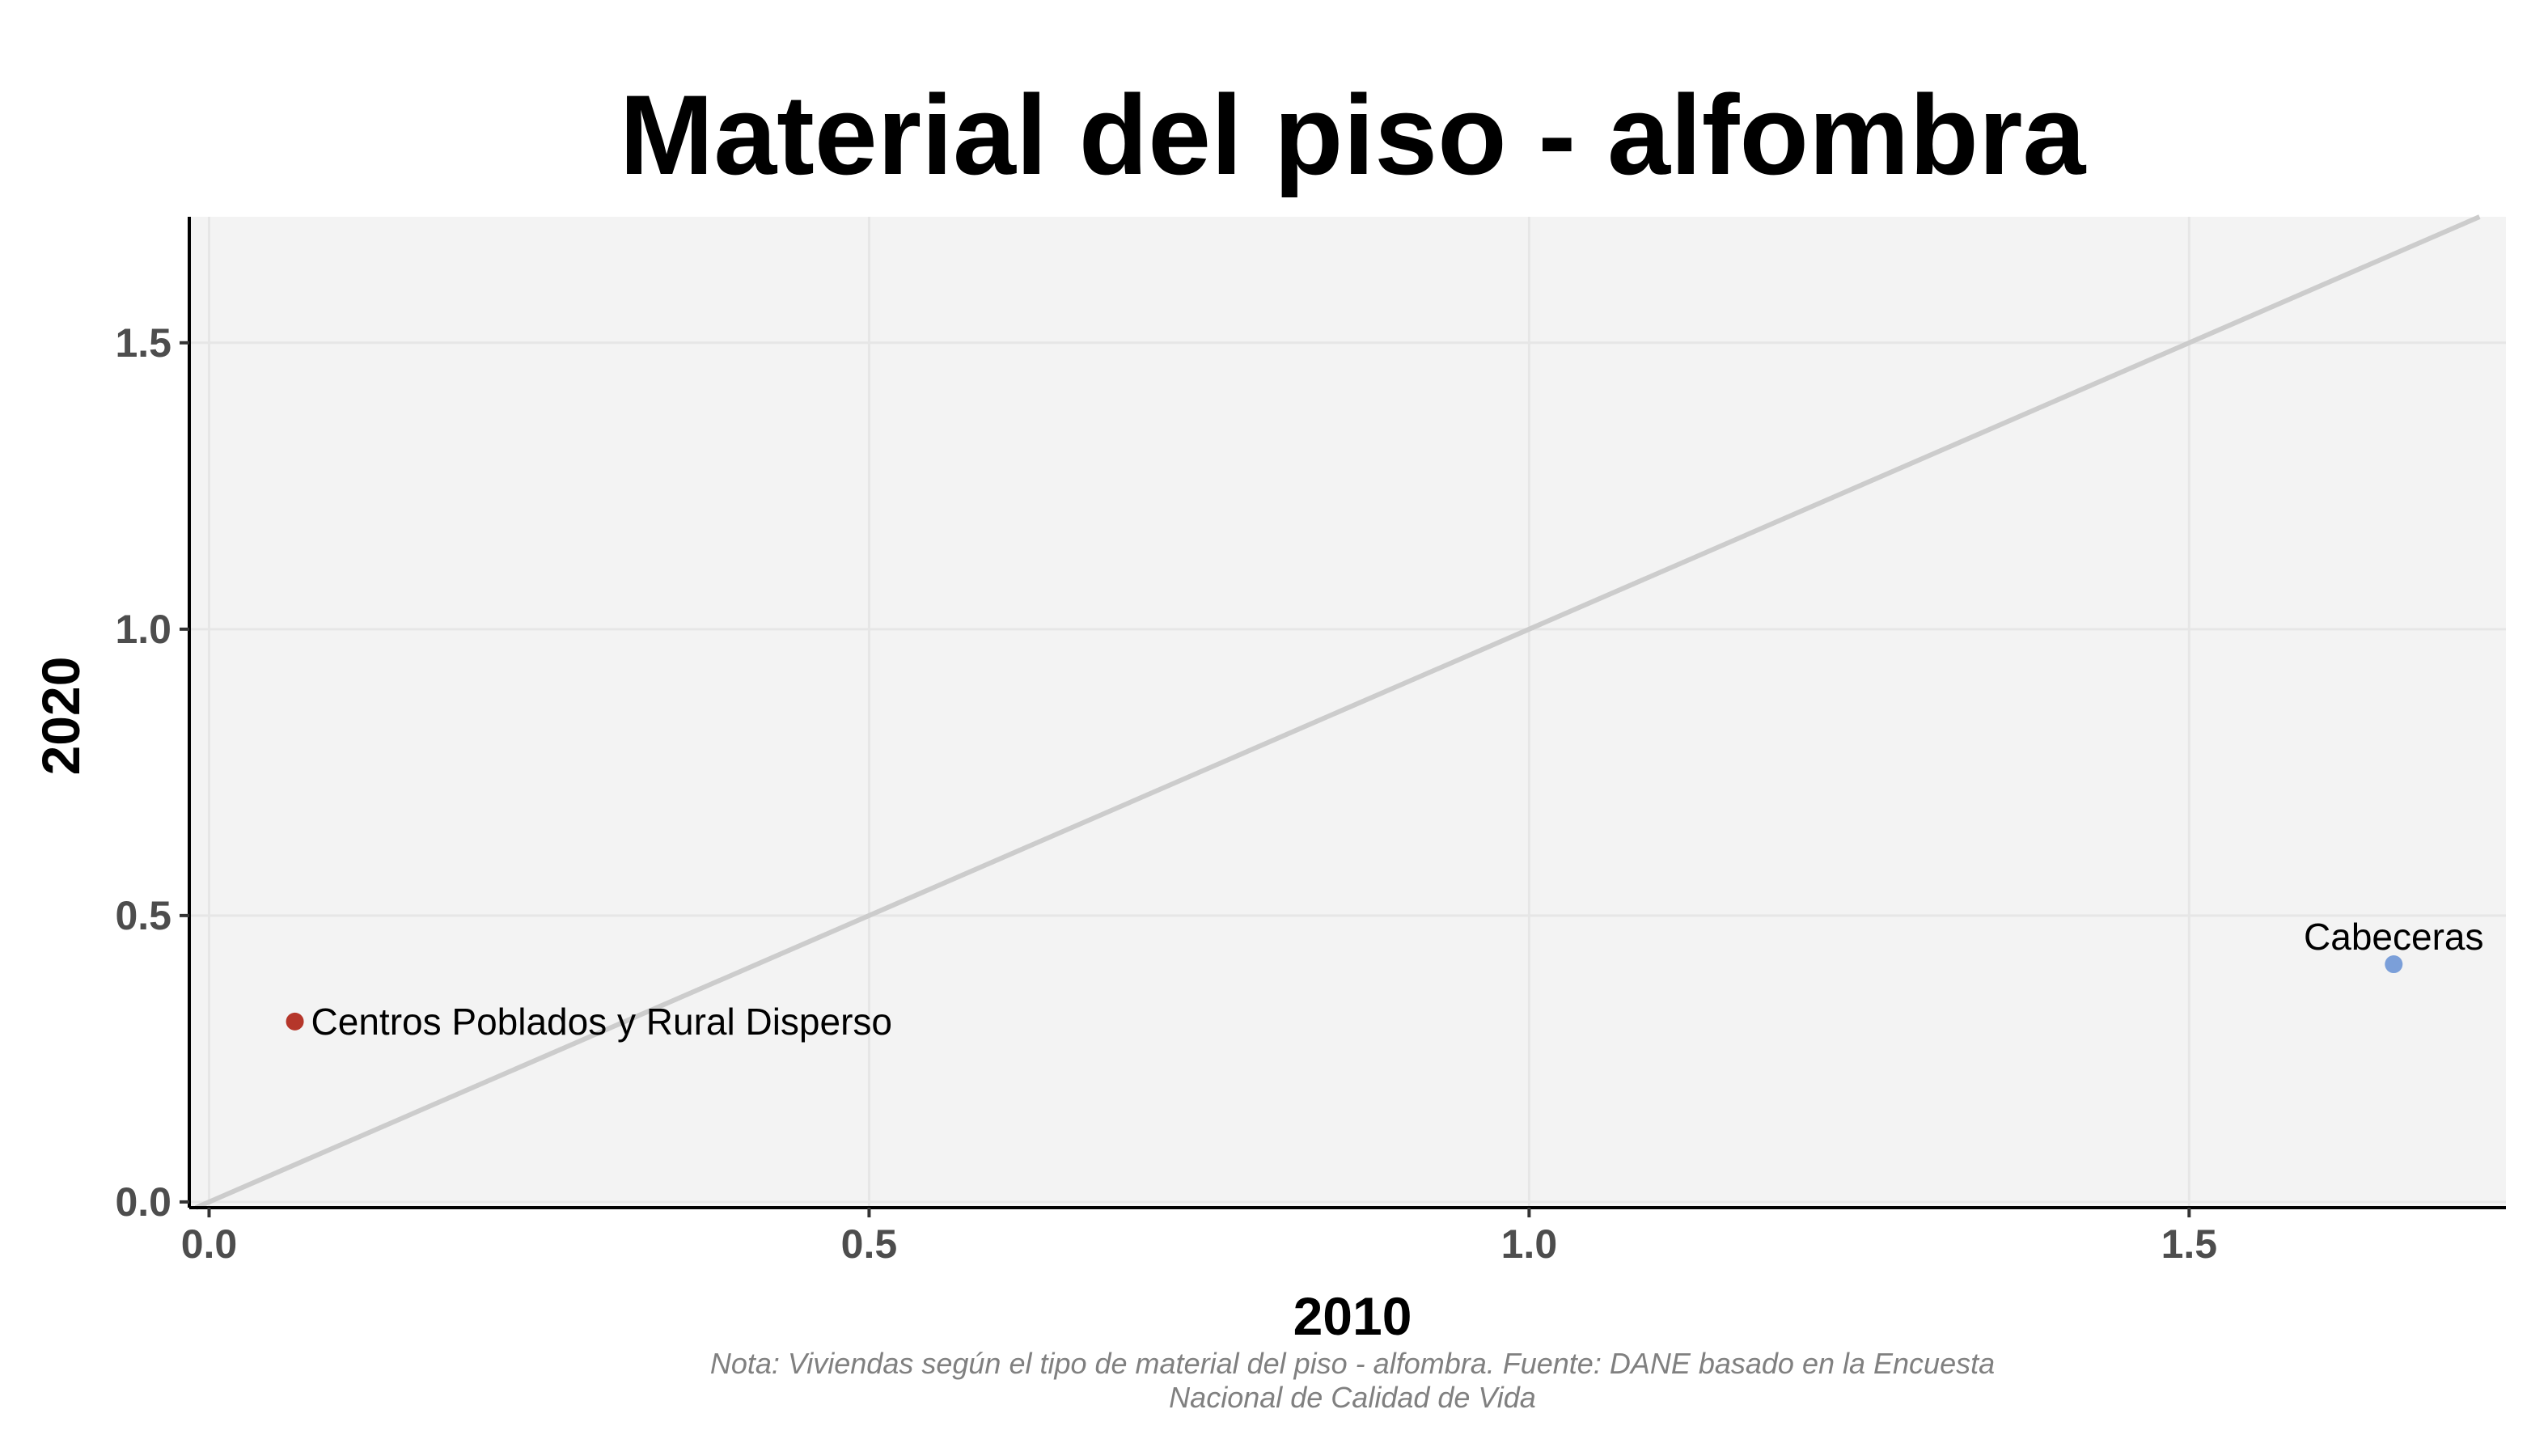 The width and height of the screenshot is (2548, 1456). What do you see at coordinates (870, 1244) in the screenshot?
I see `x-tick-label: 0.5` at bounding box center [870, 1244].